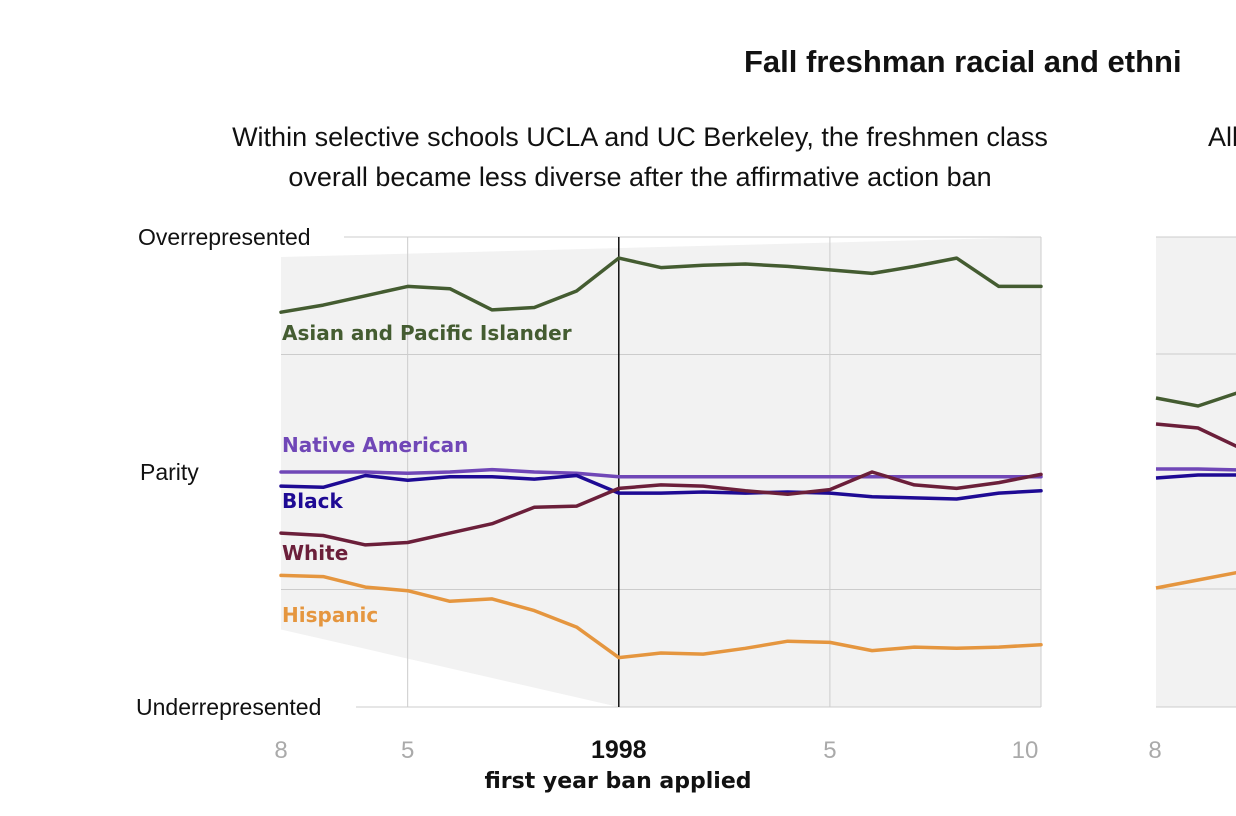 The width and height of the screenshot is (1236, 816). What do you see at coordinates (661, 487) in the screenshot?
I see `series-line-black` at bounding box center [661, 487].